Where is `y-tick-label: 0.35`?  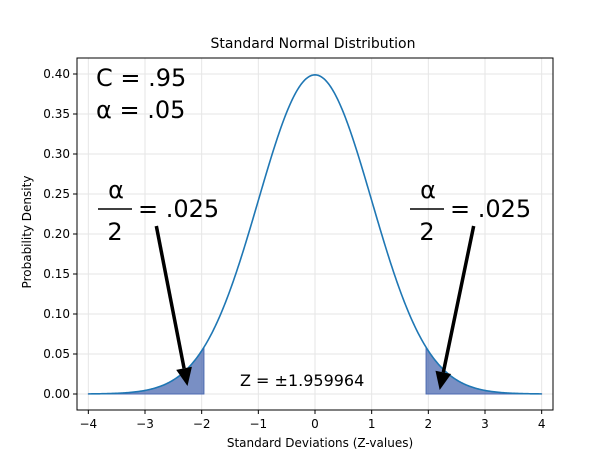 y-tick-label: 0.35 is located at coordinates (56, 114).